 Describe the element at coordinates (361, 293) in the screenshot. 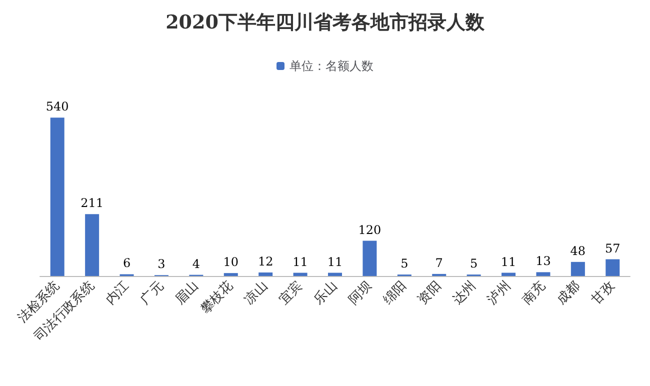

I see `x-tick-label: 阿坝` at that location.